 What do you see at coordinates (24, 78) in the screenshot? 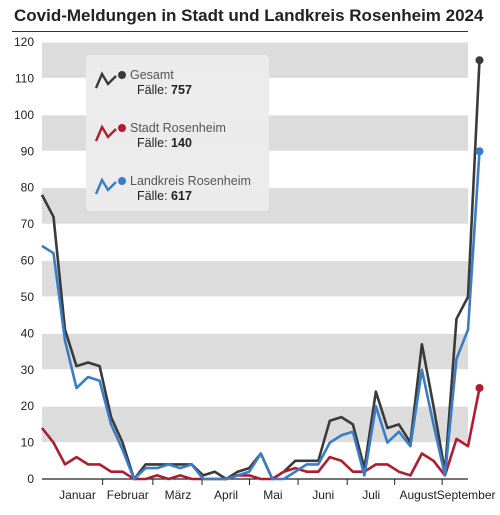
I see `y-tick-label: 110` at bounding box center [24, 78].